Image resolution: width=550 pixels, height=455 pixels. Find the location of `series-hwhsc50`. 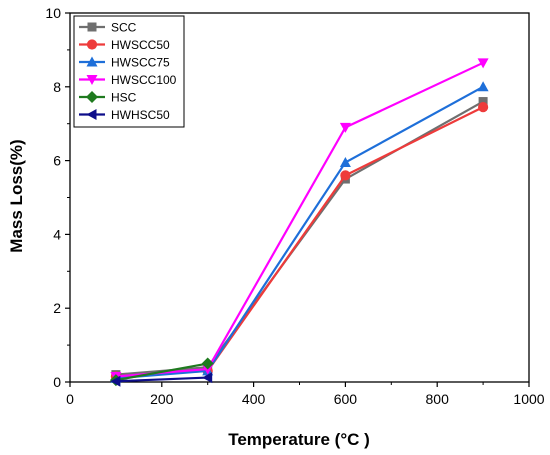

series-hwhsc50 is located at coordinates (161, 379).